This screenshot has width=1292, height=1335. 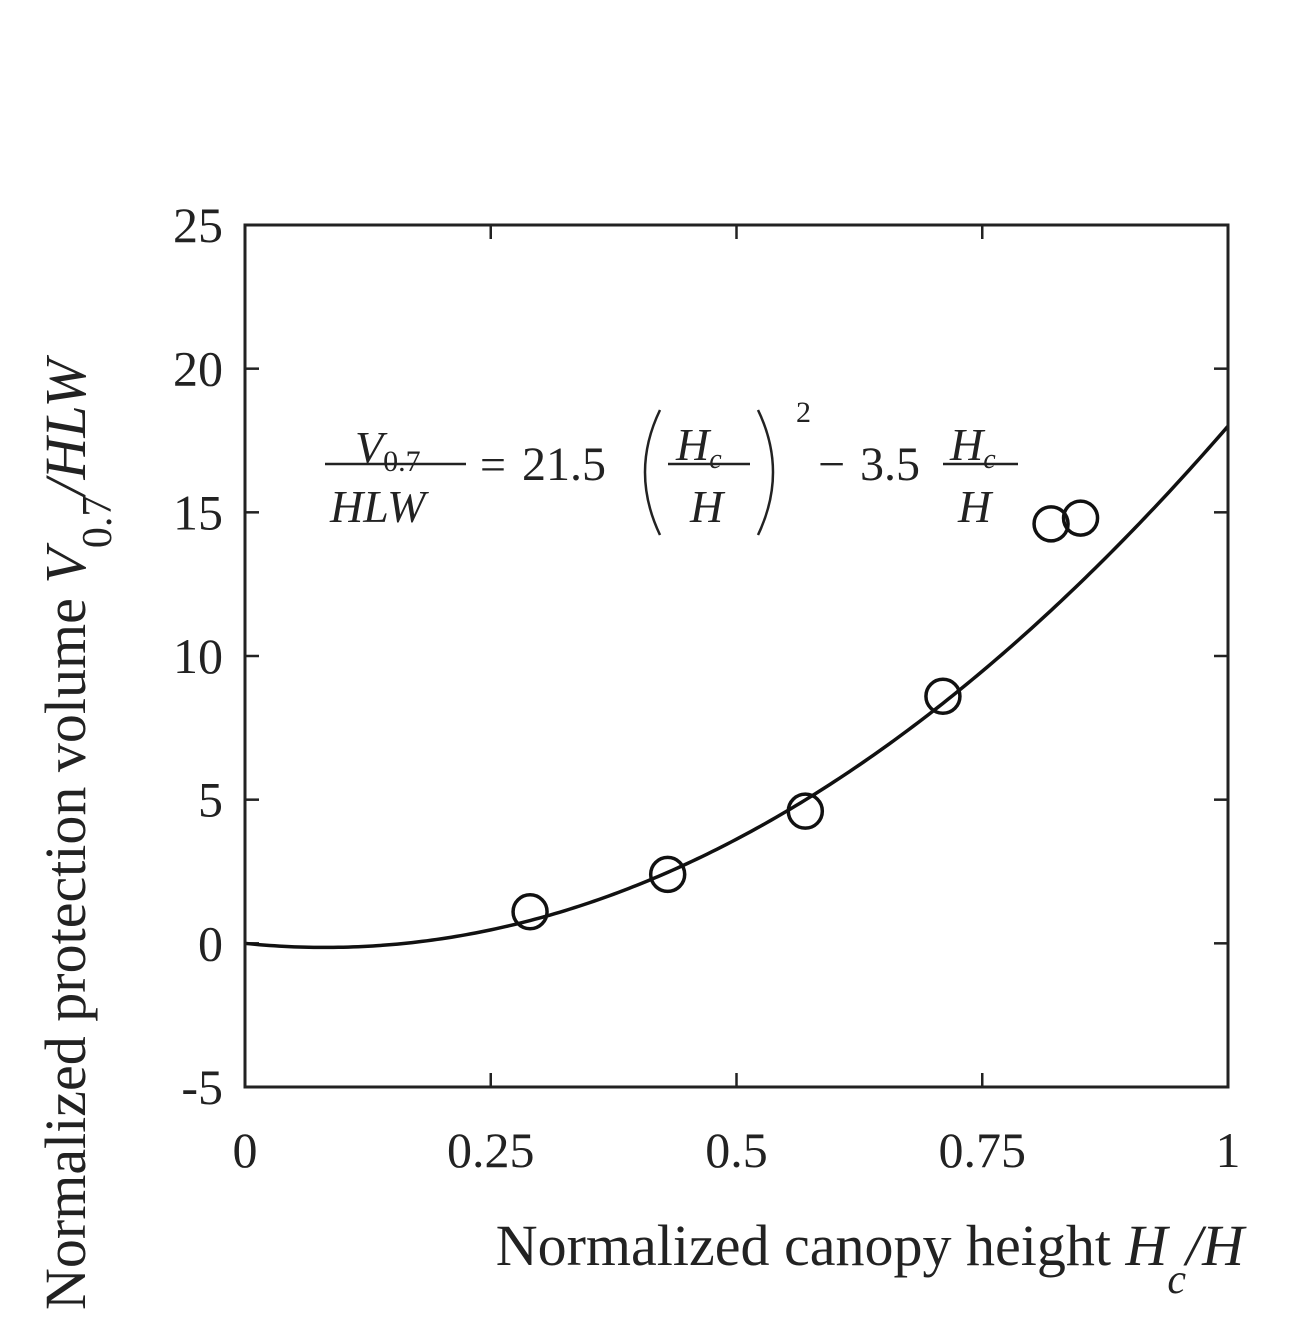 I want to click on x-tick-labels: 0 0.25 0.5 0.75 1, so click(x=737, y=1150).